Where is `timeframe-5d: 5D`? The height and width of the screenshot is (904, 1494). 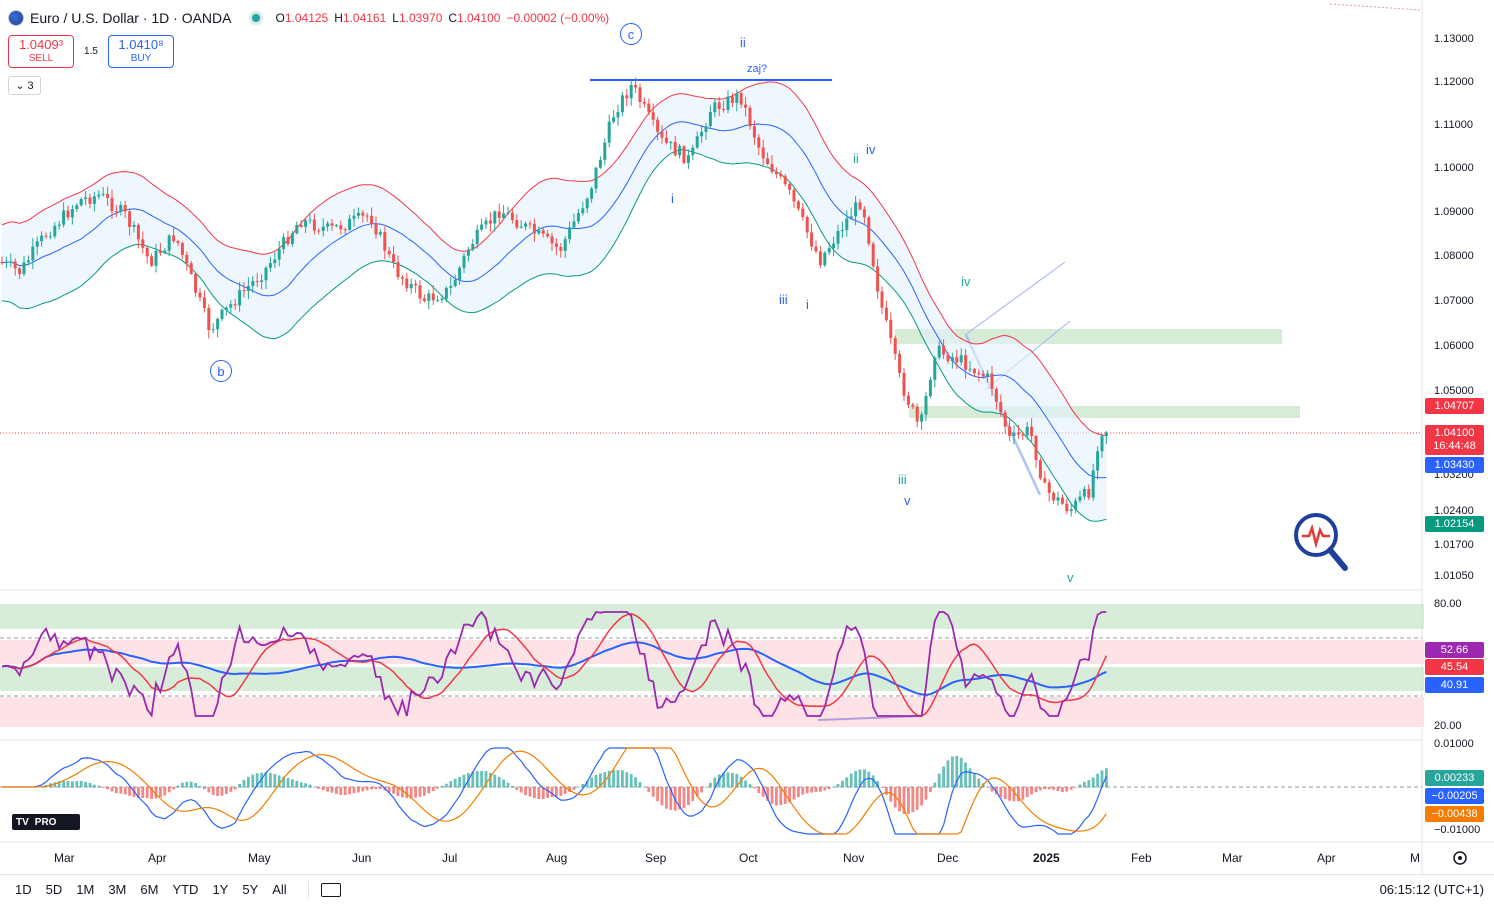
timeframe-5d: 5D is located at coordinates (54, 889).